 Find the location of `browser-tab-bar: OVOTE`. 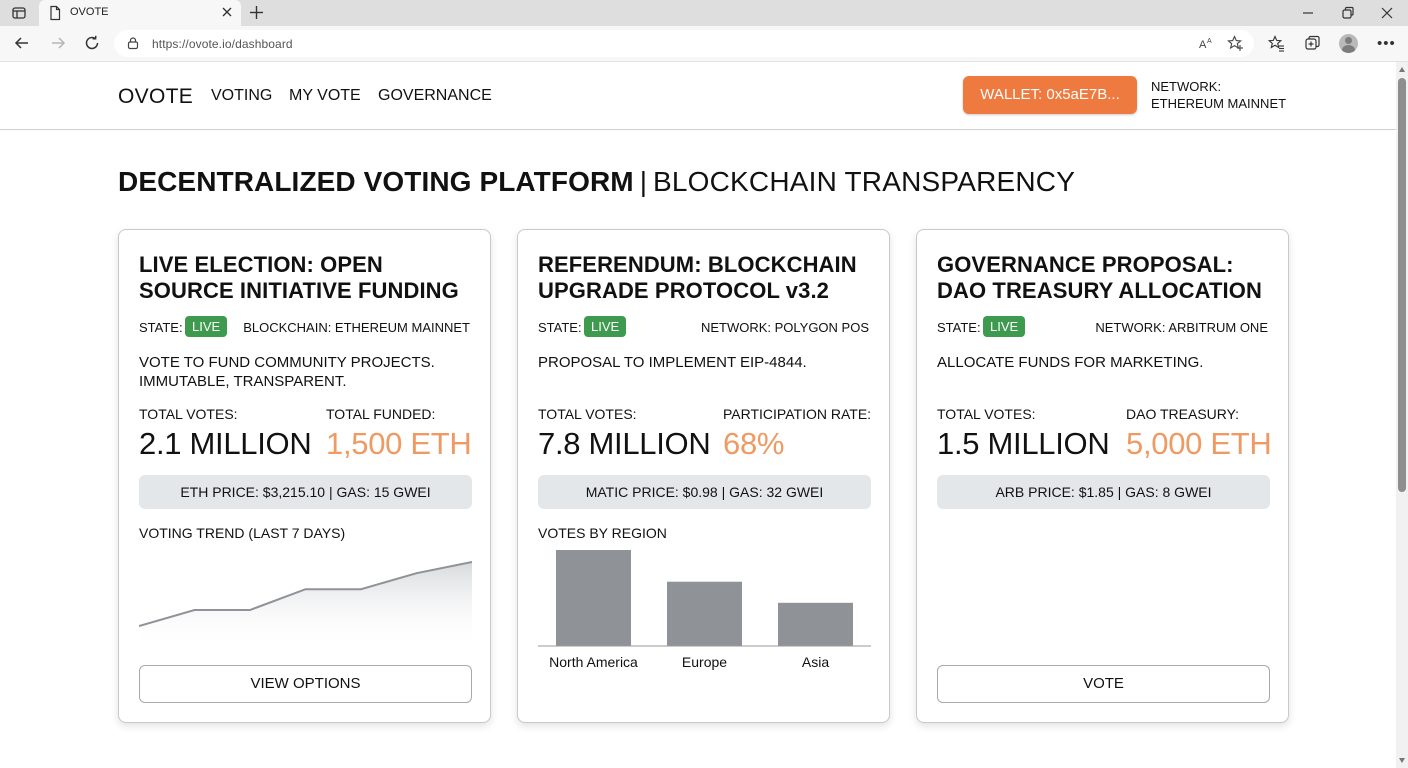

browser-tab-bar: OVOTE is located at coordinates (704, 13).